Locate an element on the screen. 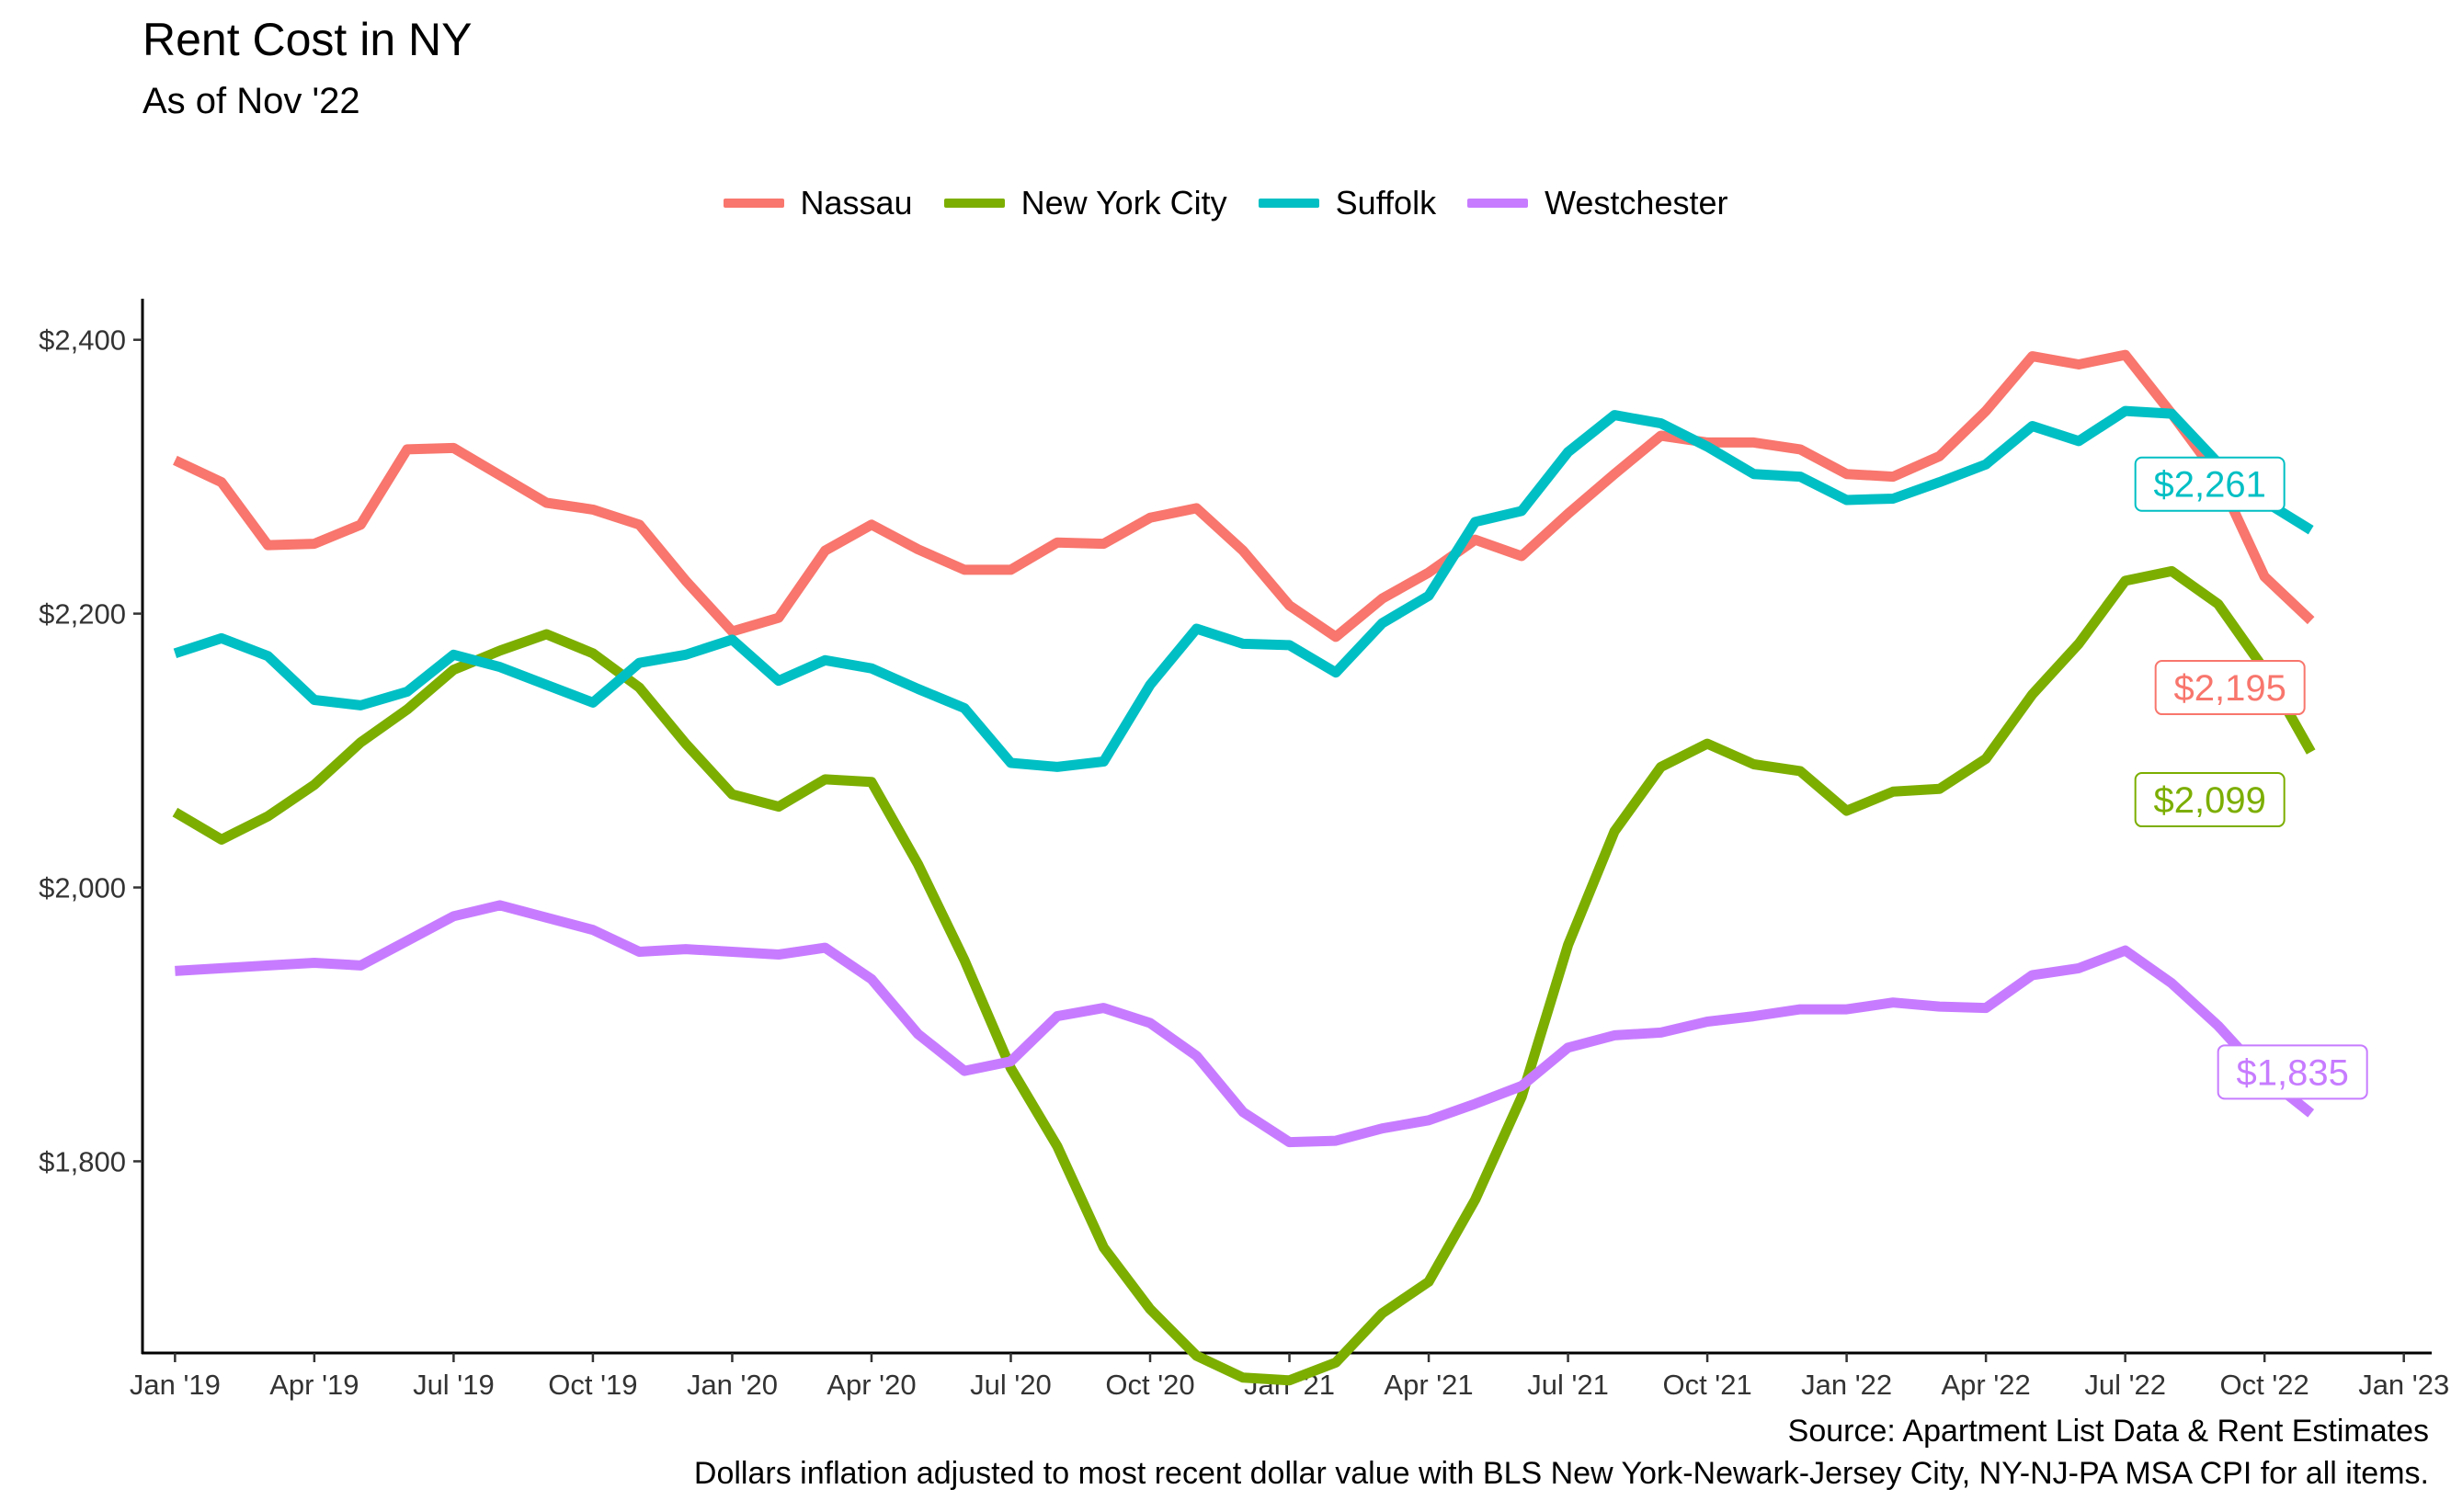  y-tick-label: $2,200 is located at coordinates (82, 614).